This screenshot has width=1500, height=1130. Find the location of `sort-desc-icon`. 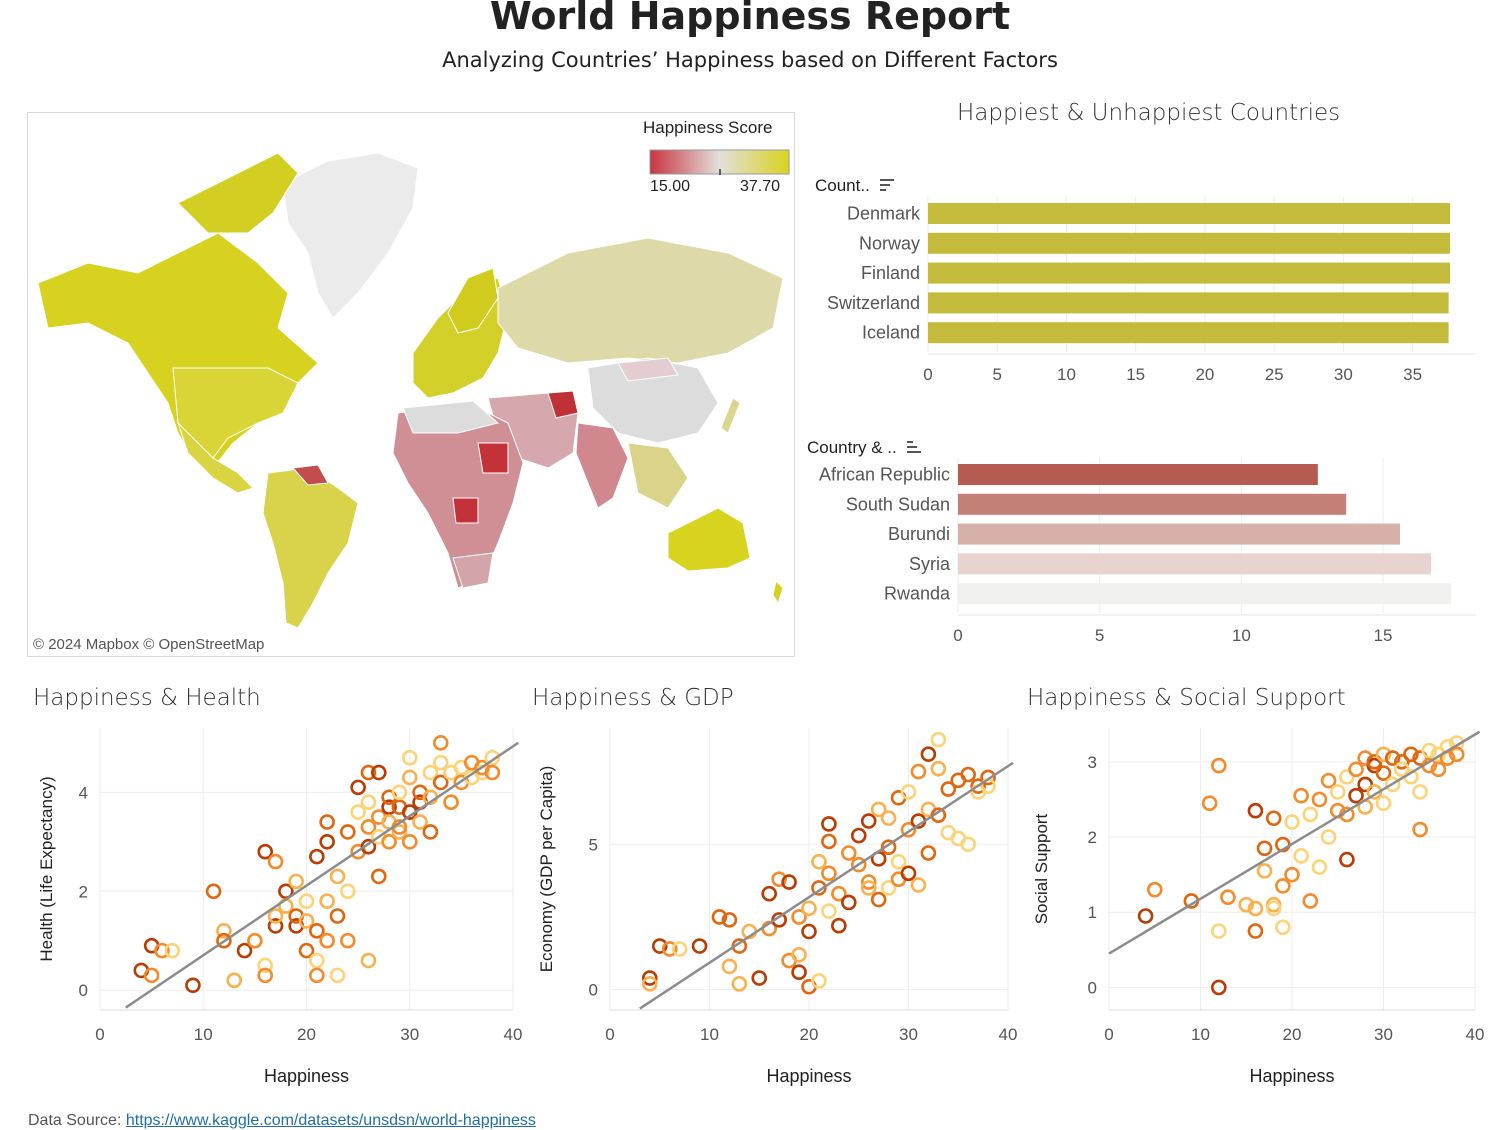

sort-desc-icon is located at coordinates (888, 185).